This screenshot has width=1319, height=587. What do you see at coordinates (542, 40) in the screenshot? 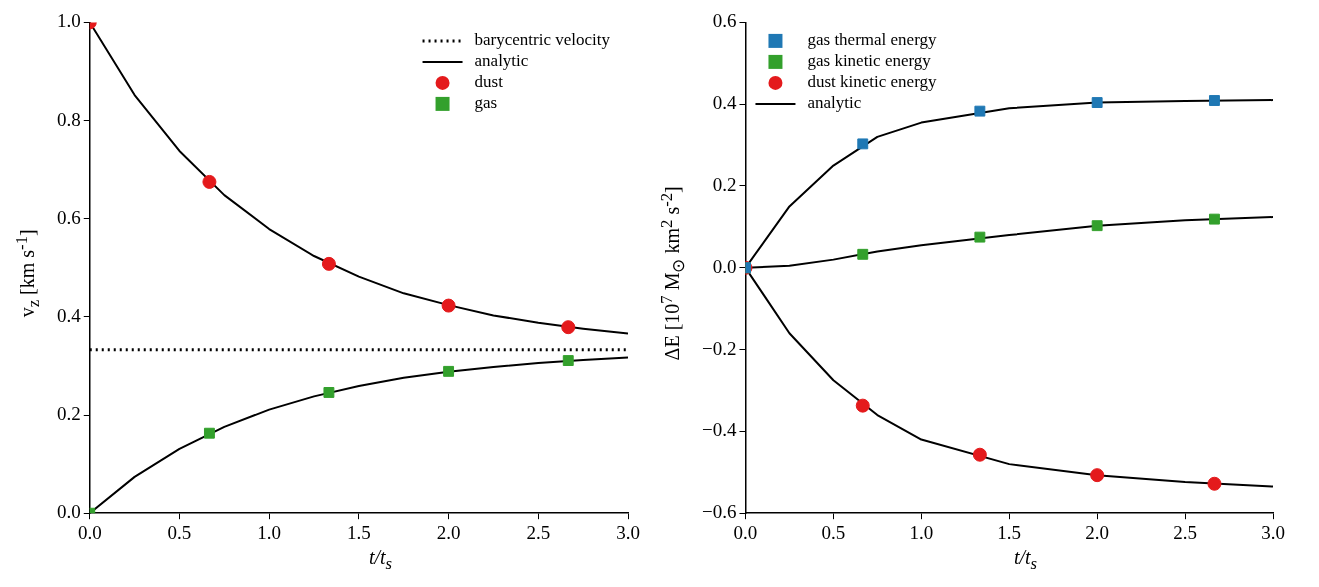
I see `legend-label: barycentric velocity` at bounding box center [542, 40].